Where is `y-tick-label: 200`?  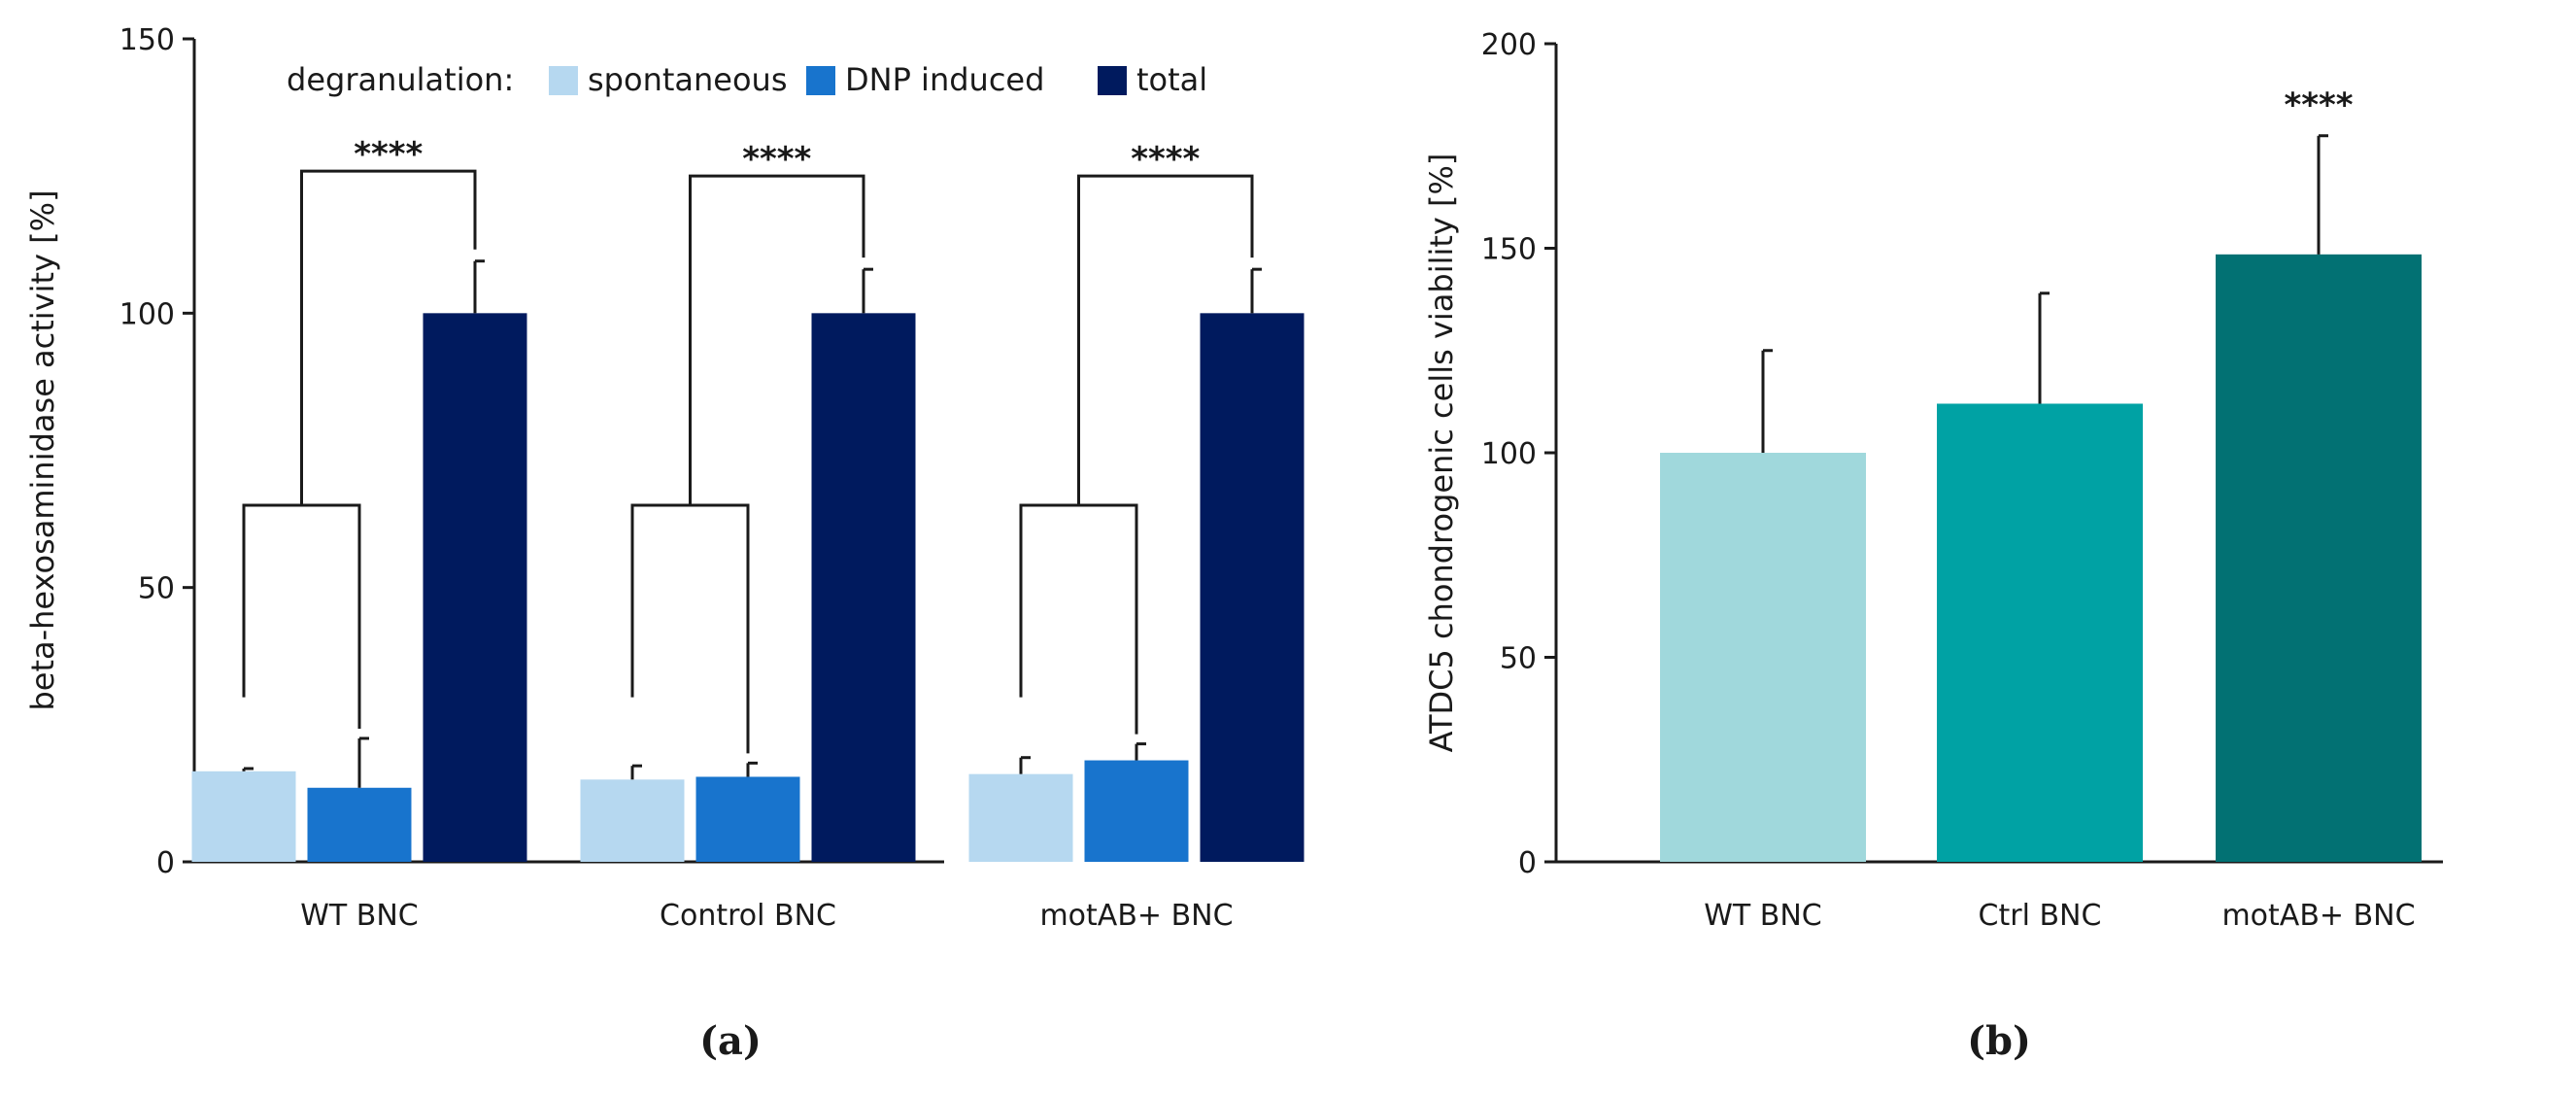
y-tick-label: 200 is located at coordinates (1509, 45).